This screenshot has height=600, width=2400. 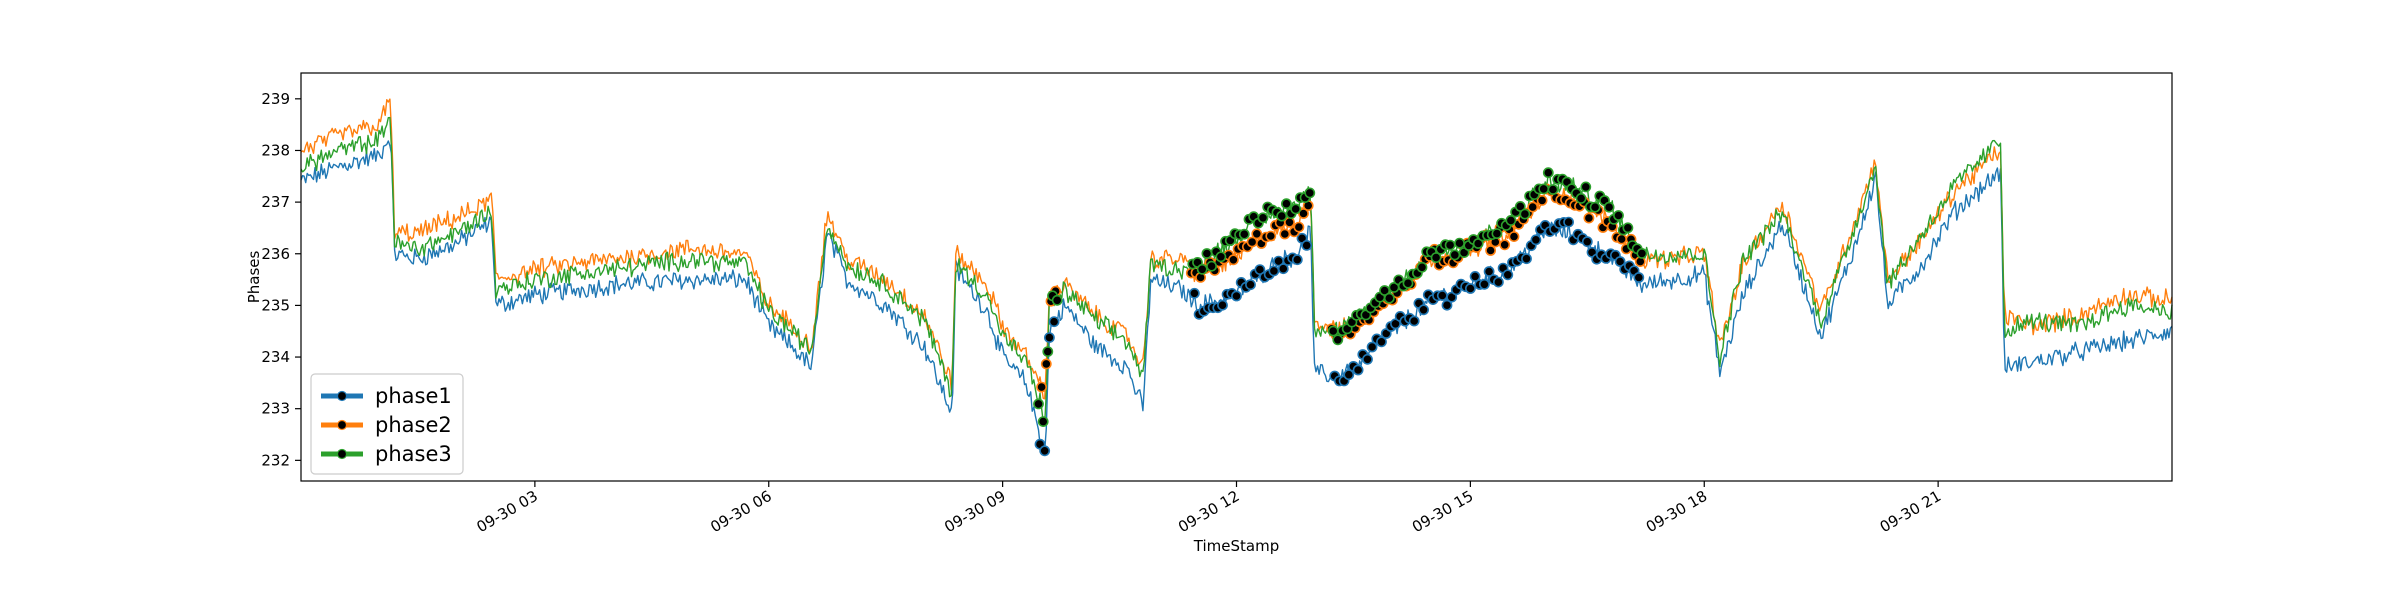 What do you see at coordinates (342, 454) in the screenshot?
I see `legend-marker-phase3` at bounding box center [342, 454].